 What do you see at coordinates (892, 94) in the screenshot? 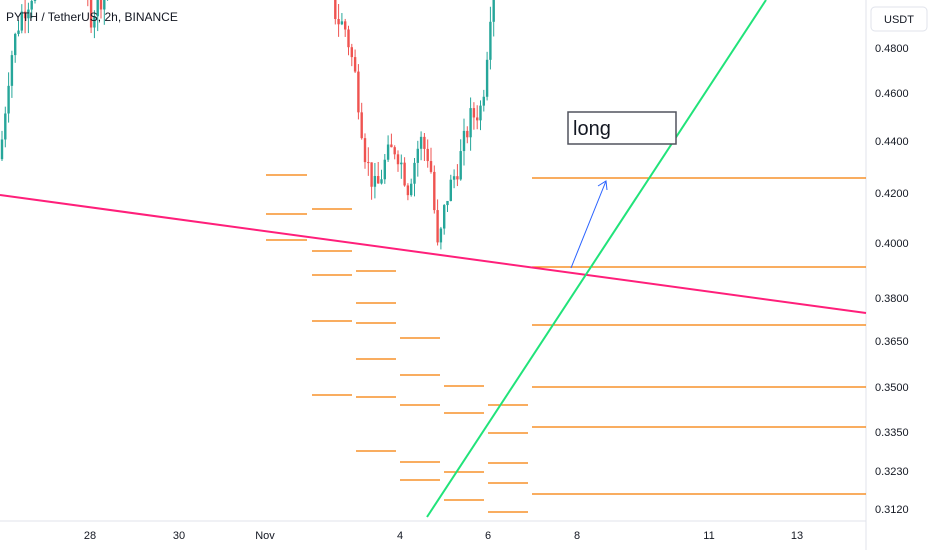
I see `price-tick-label: 0.4600` at bounding box center [892, 94].